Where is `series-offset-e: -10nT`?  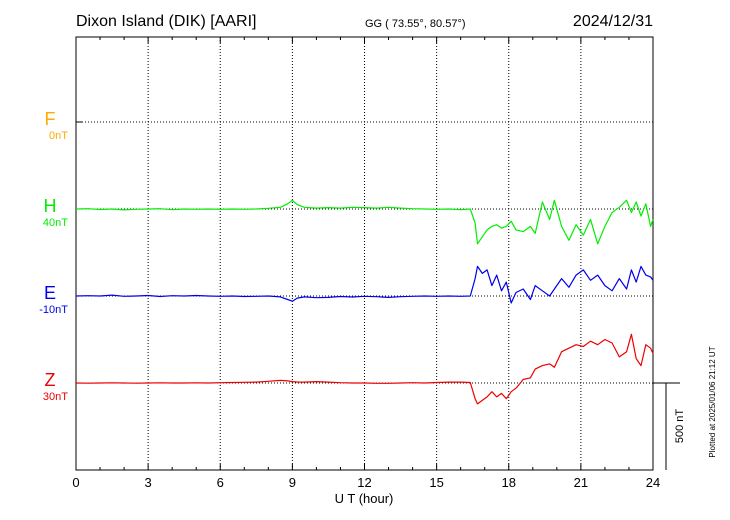 series-offset-e: -10nT is located at coordinates (53, 310).